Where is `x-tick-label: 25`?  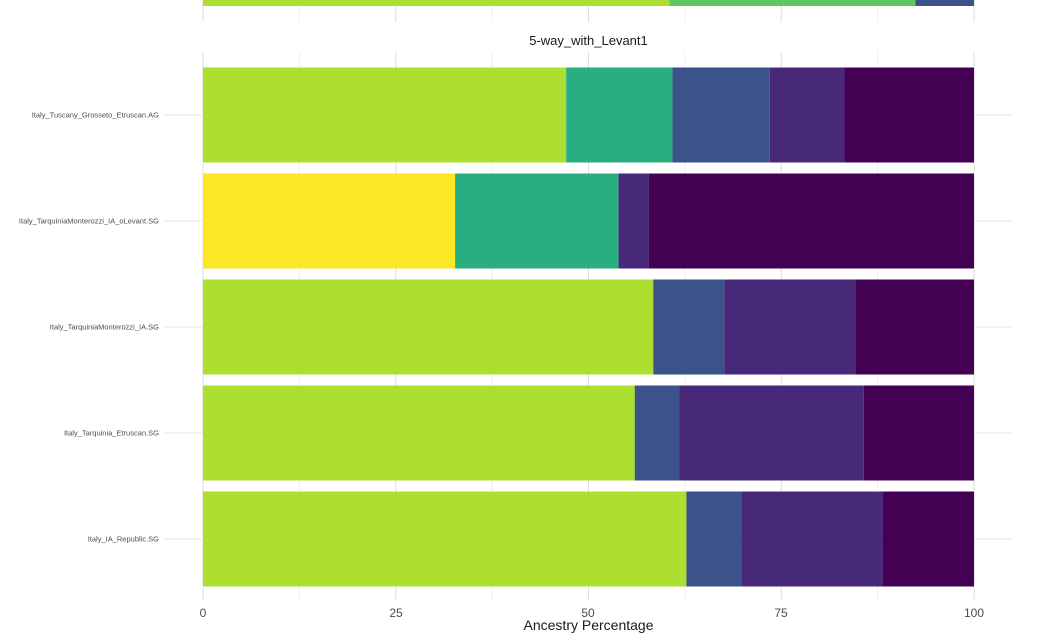 x-tick-label: 25 is located at coordinates (396, 613).